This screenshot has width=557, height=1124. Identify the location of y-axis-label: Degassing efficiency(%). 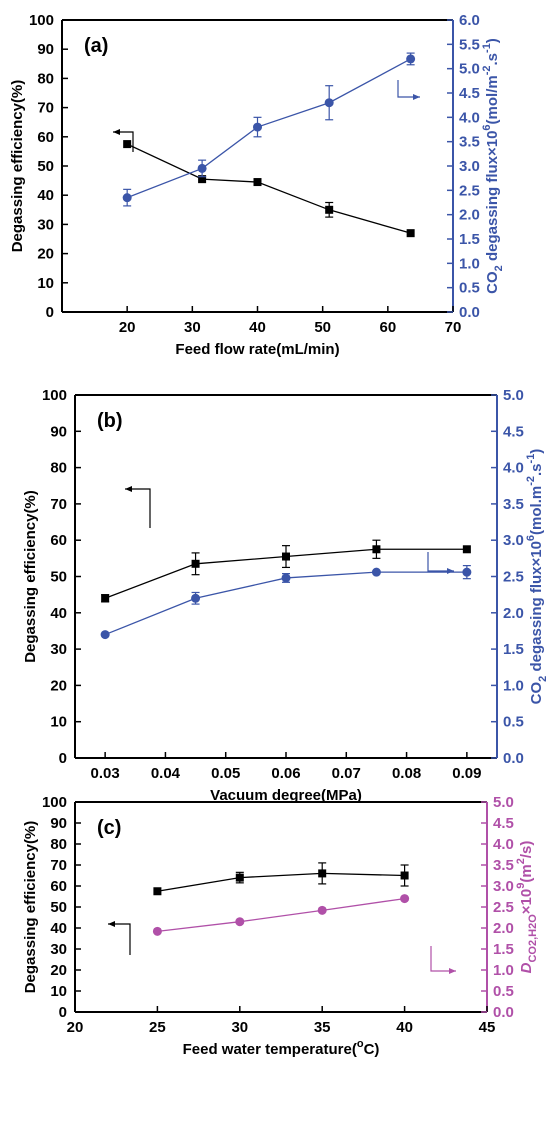
(30, 907).